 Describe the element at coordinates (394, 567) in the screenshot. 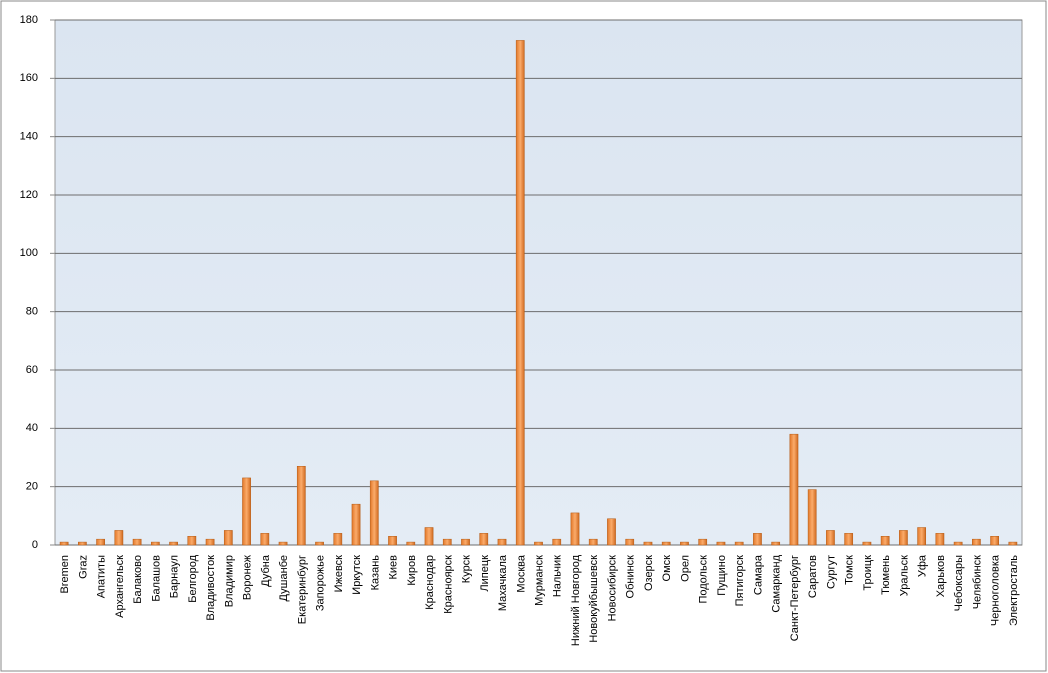

I see `x-tick-label: Киев` at that location.